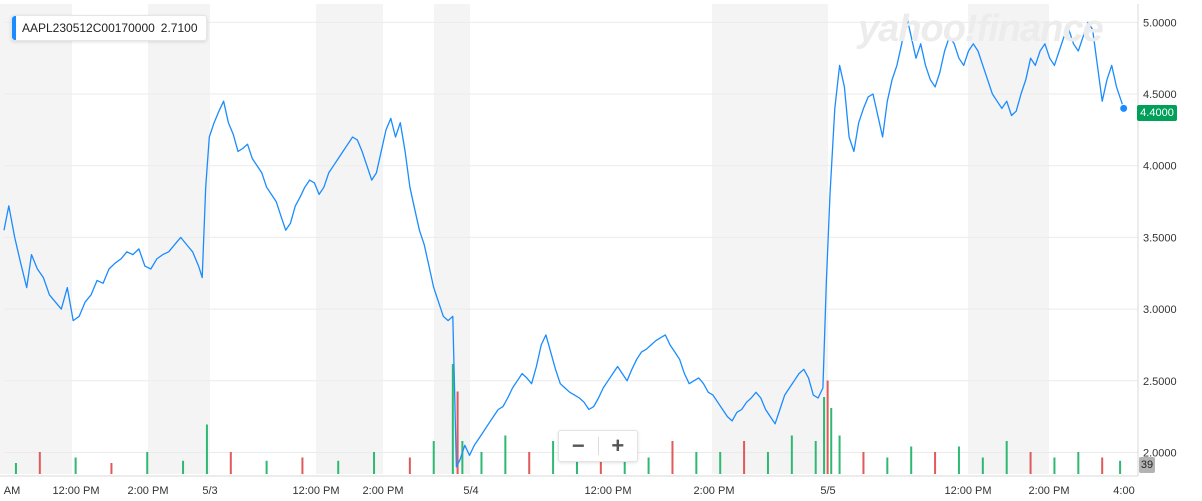 The image size is (1202, 501). Describe the element at coordinates (1157, 113) in the screenshot. I see `last-price-tag: 4.4000` at that location.